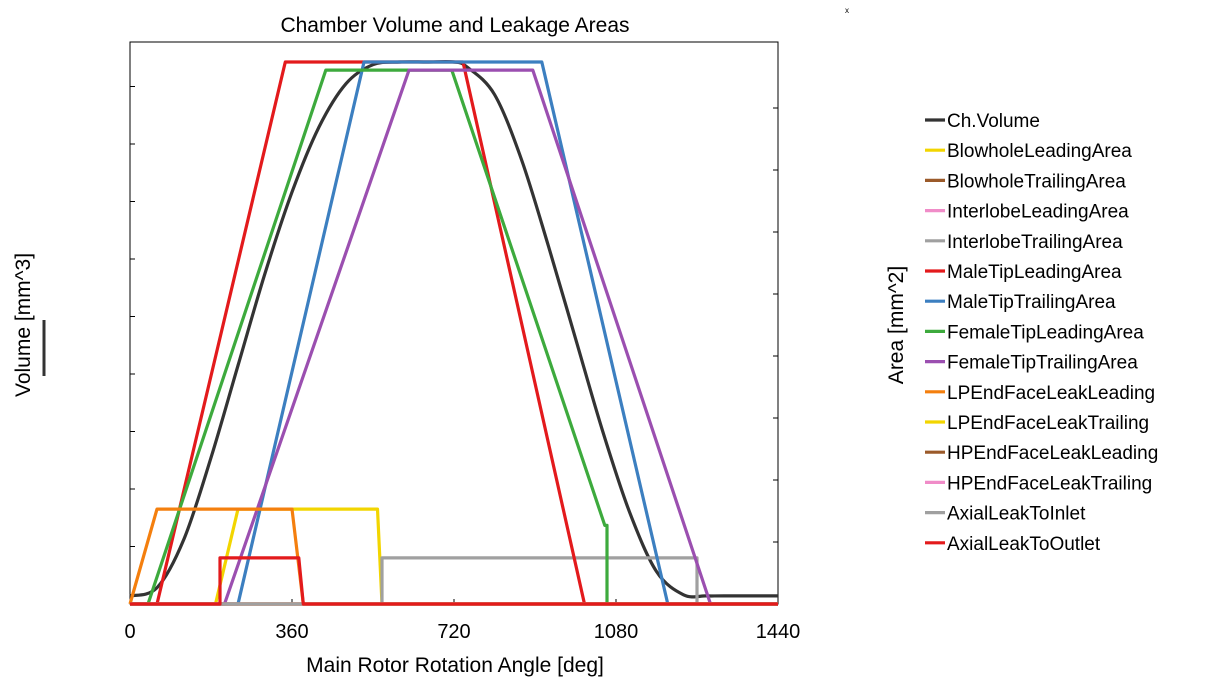 Image resolution: width=1210 pixels, height=682 pixels. Describe the element at coordinates (616, 632) in the screenshot. I see `x-tick-label: 1080` at that location.